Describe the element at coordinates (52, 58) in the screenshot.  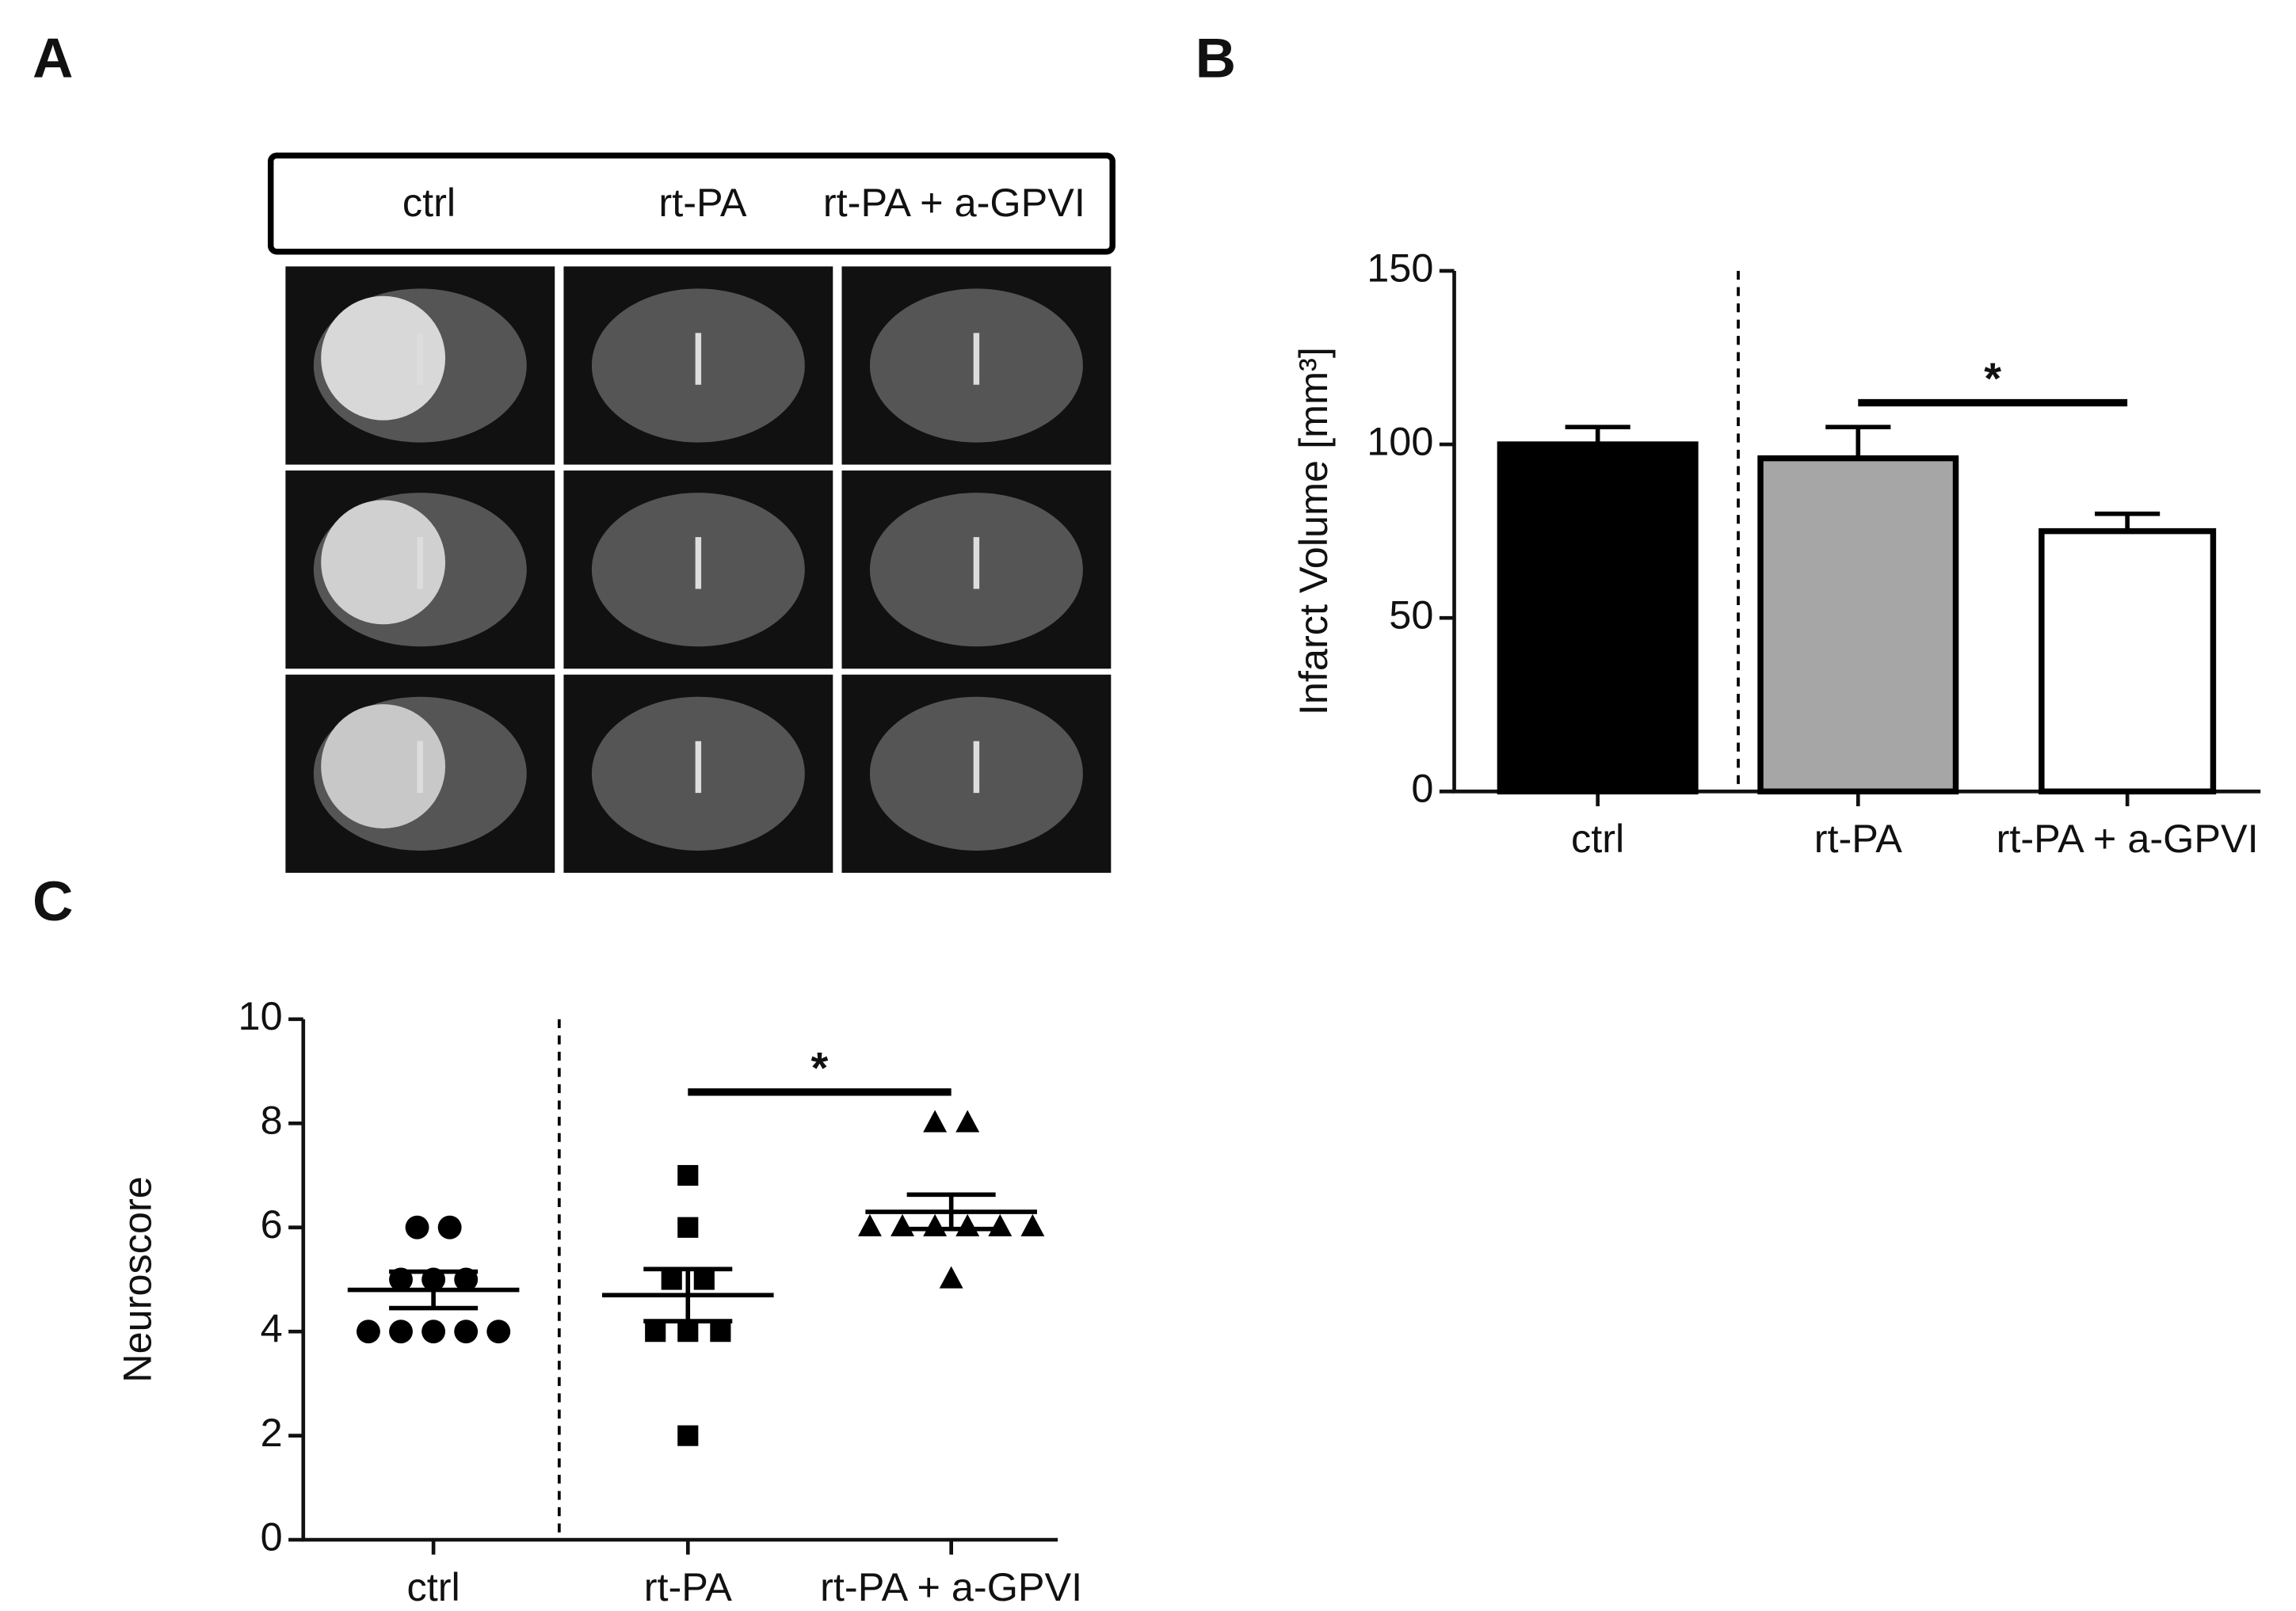
I see `panel-label: A` at that location.